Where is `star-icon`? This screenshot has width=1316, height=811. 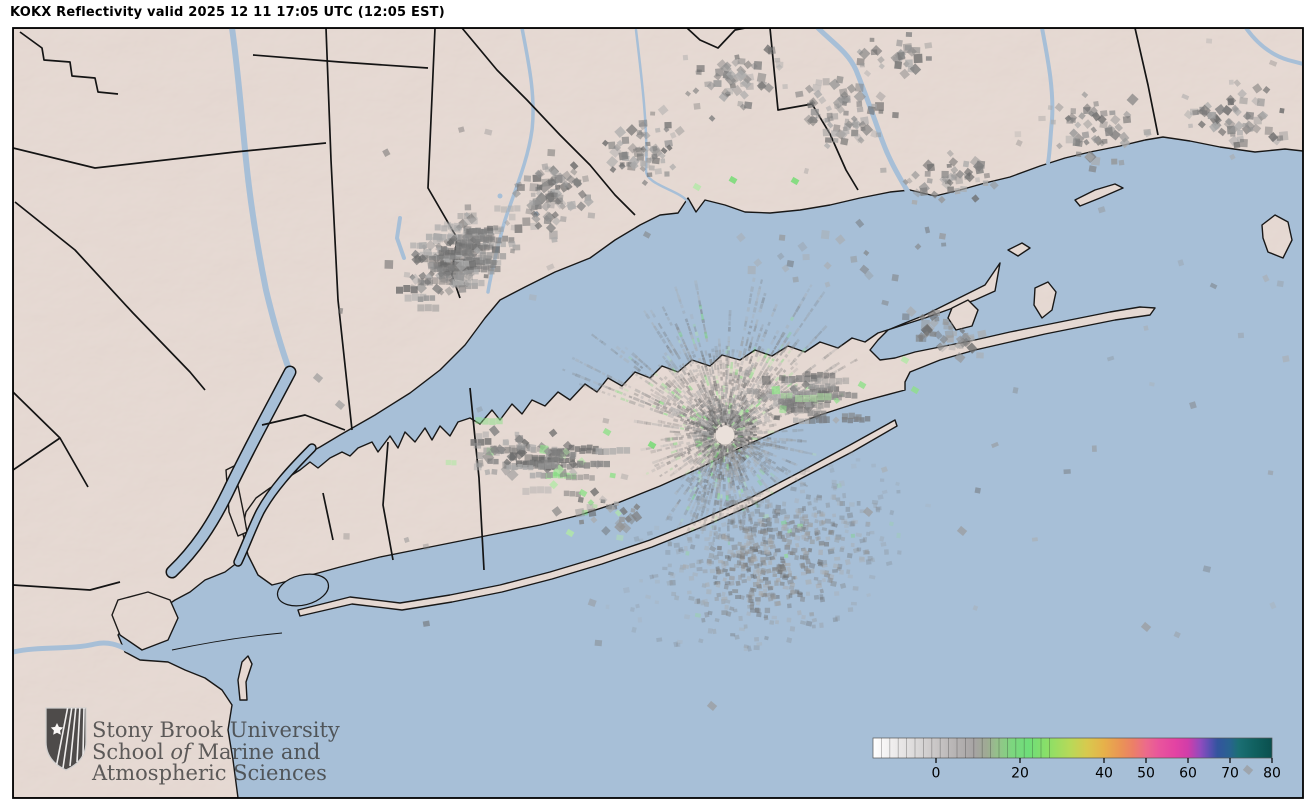 star-icon is located at coordinates (57, 729).